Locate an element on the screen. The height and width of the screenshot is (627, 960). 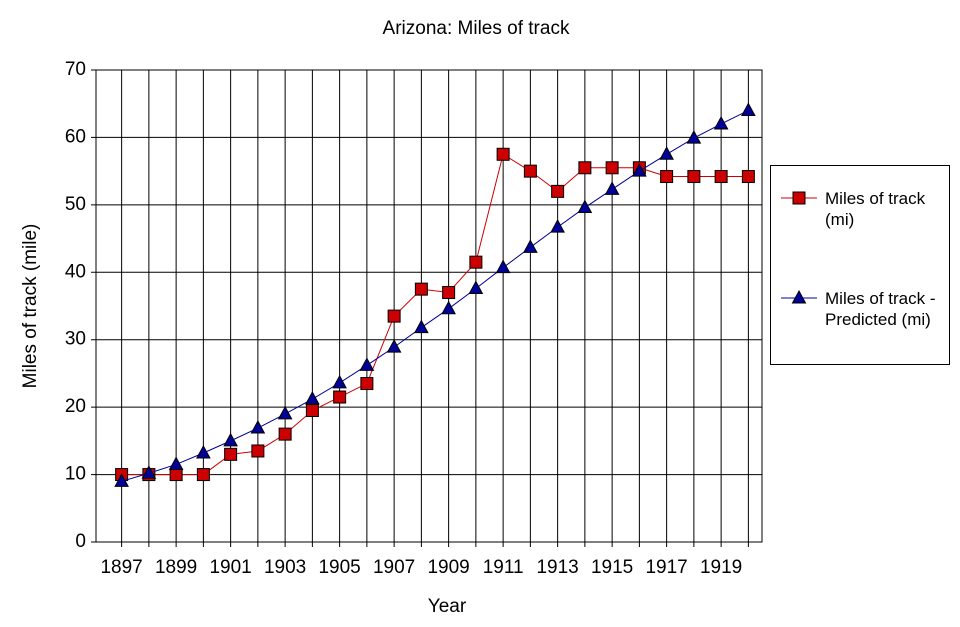
x-tick-label: 1907 is located at coordinates (394, 567).